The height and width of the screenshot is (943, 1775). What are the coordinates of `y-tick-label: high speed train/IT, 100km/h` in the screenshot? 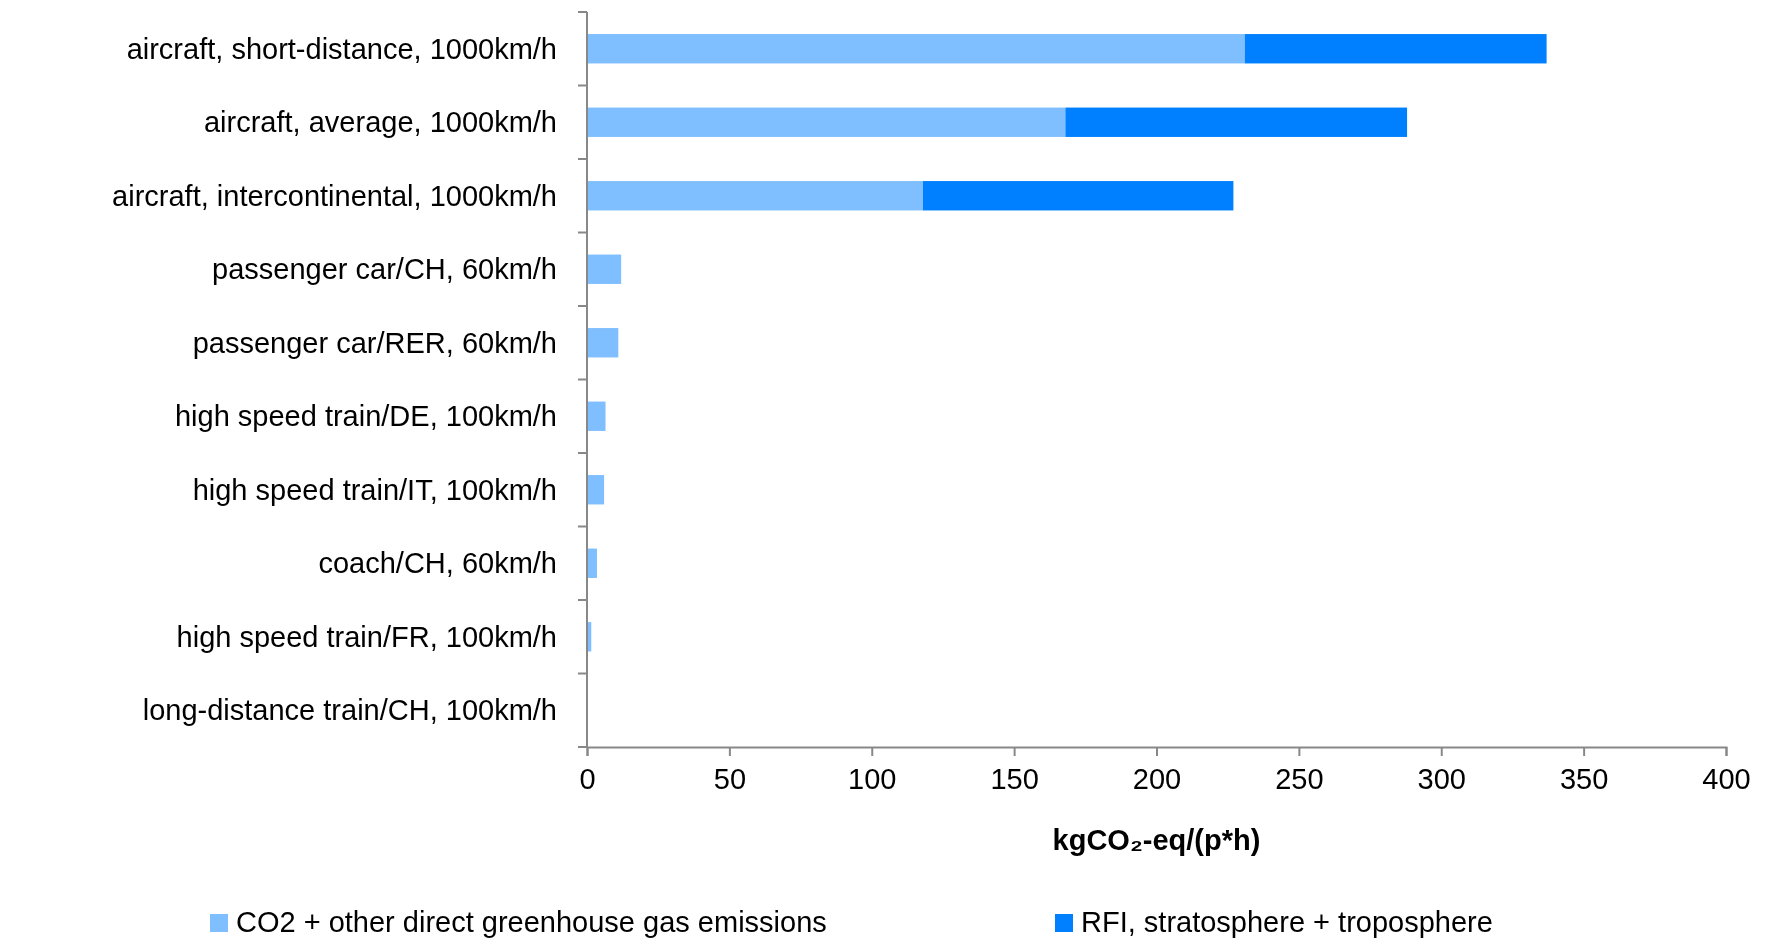 It's located at (374, 489).